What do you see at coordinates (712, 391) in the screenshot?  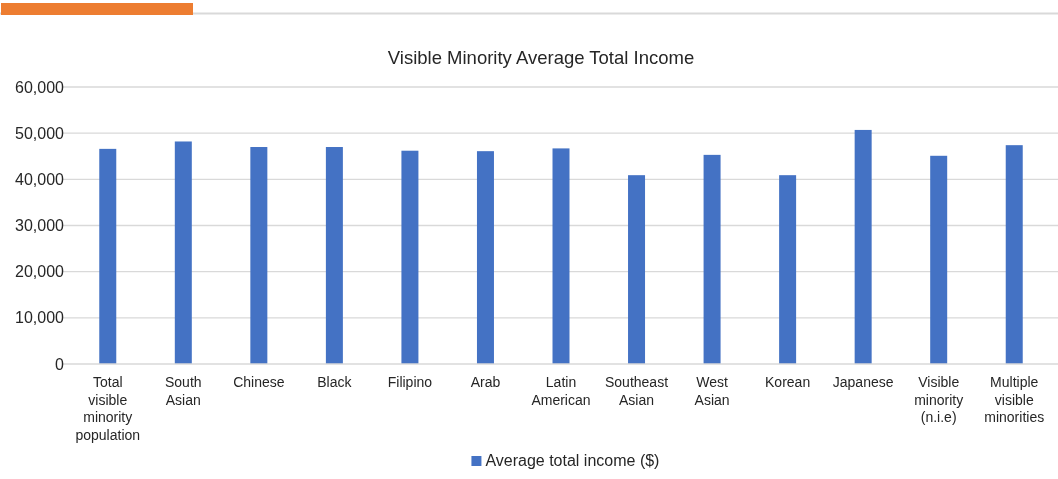 I see `x-tick-label: West Asian` at bounding box center [712, 391].